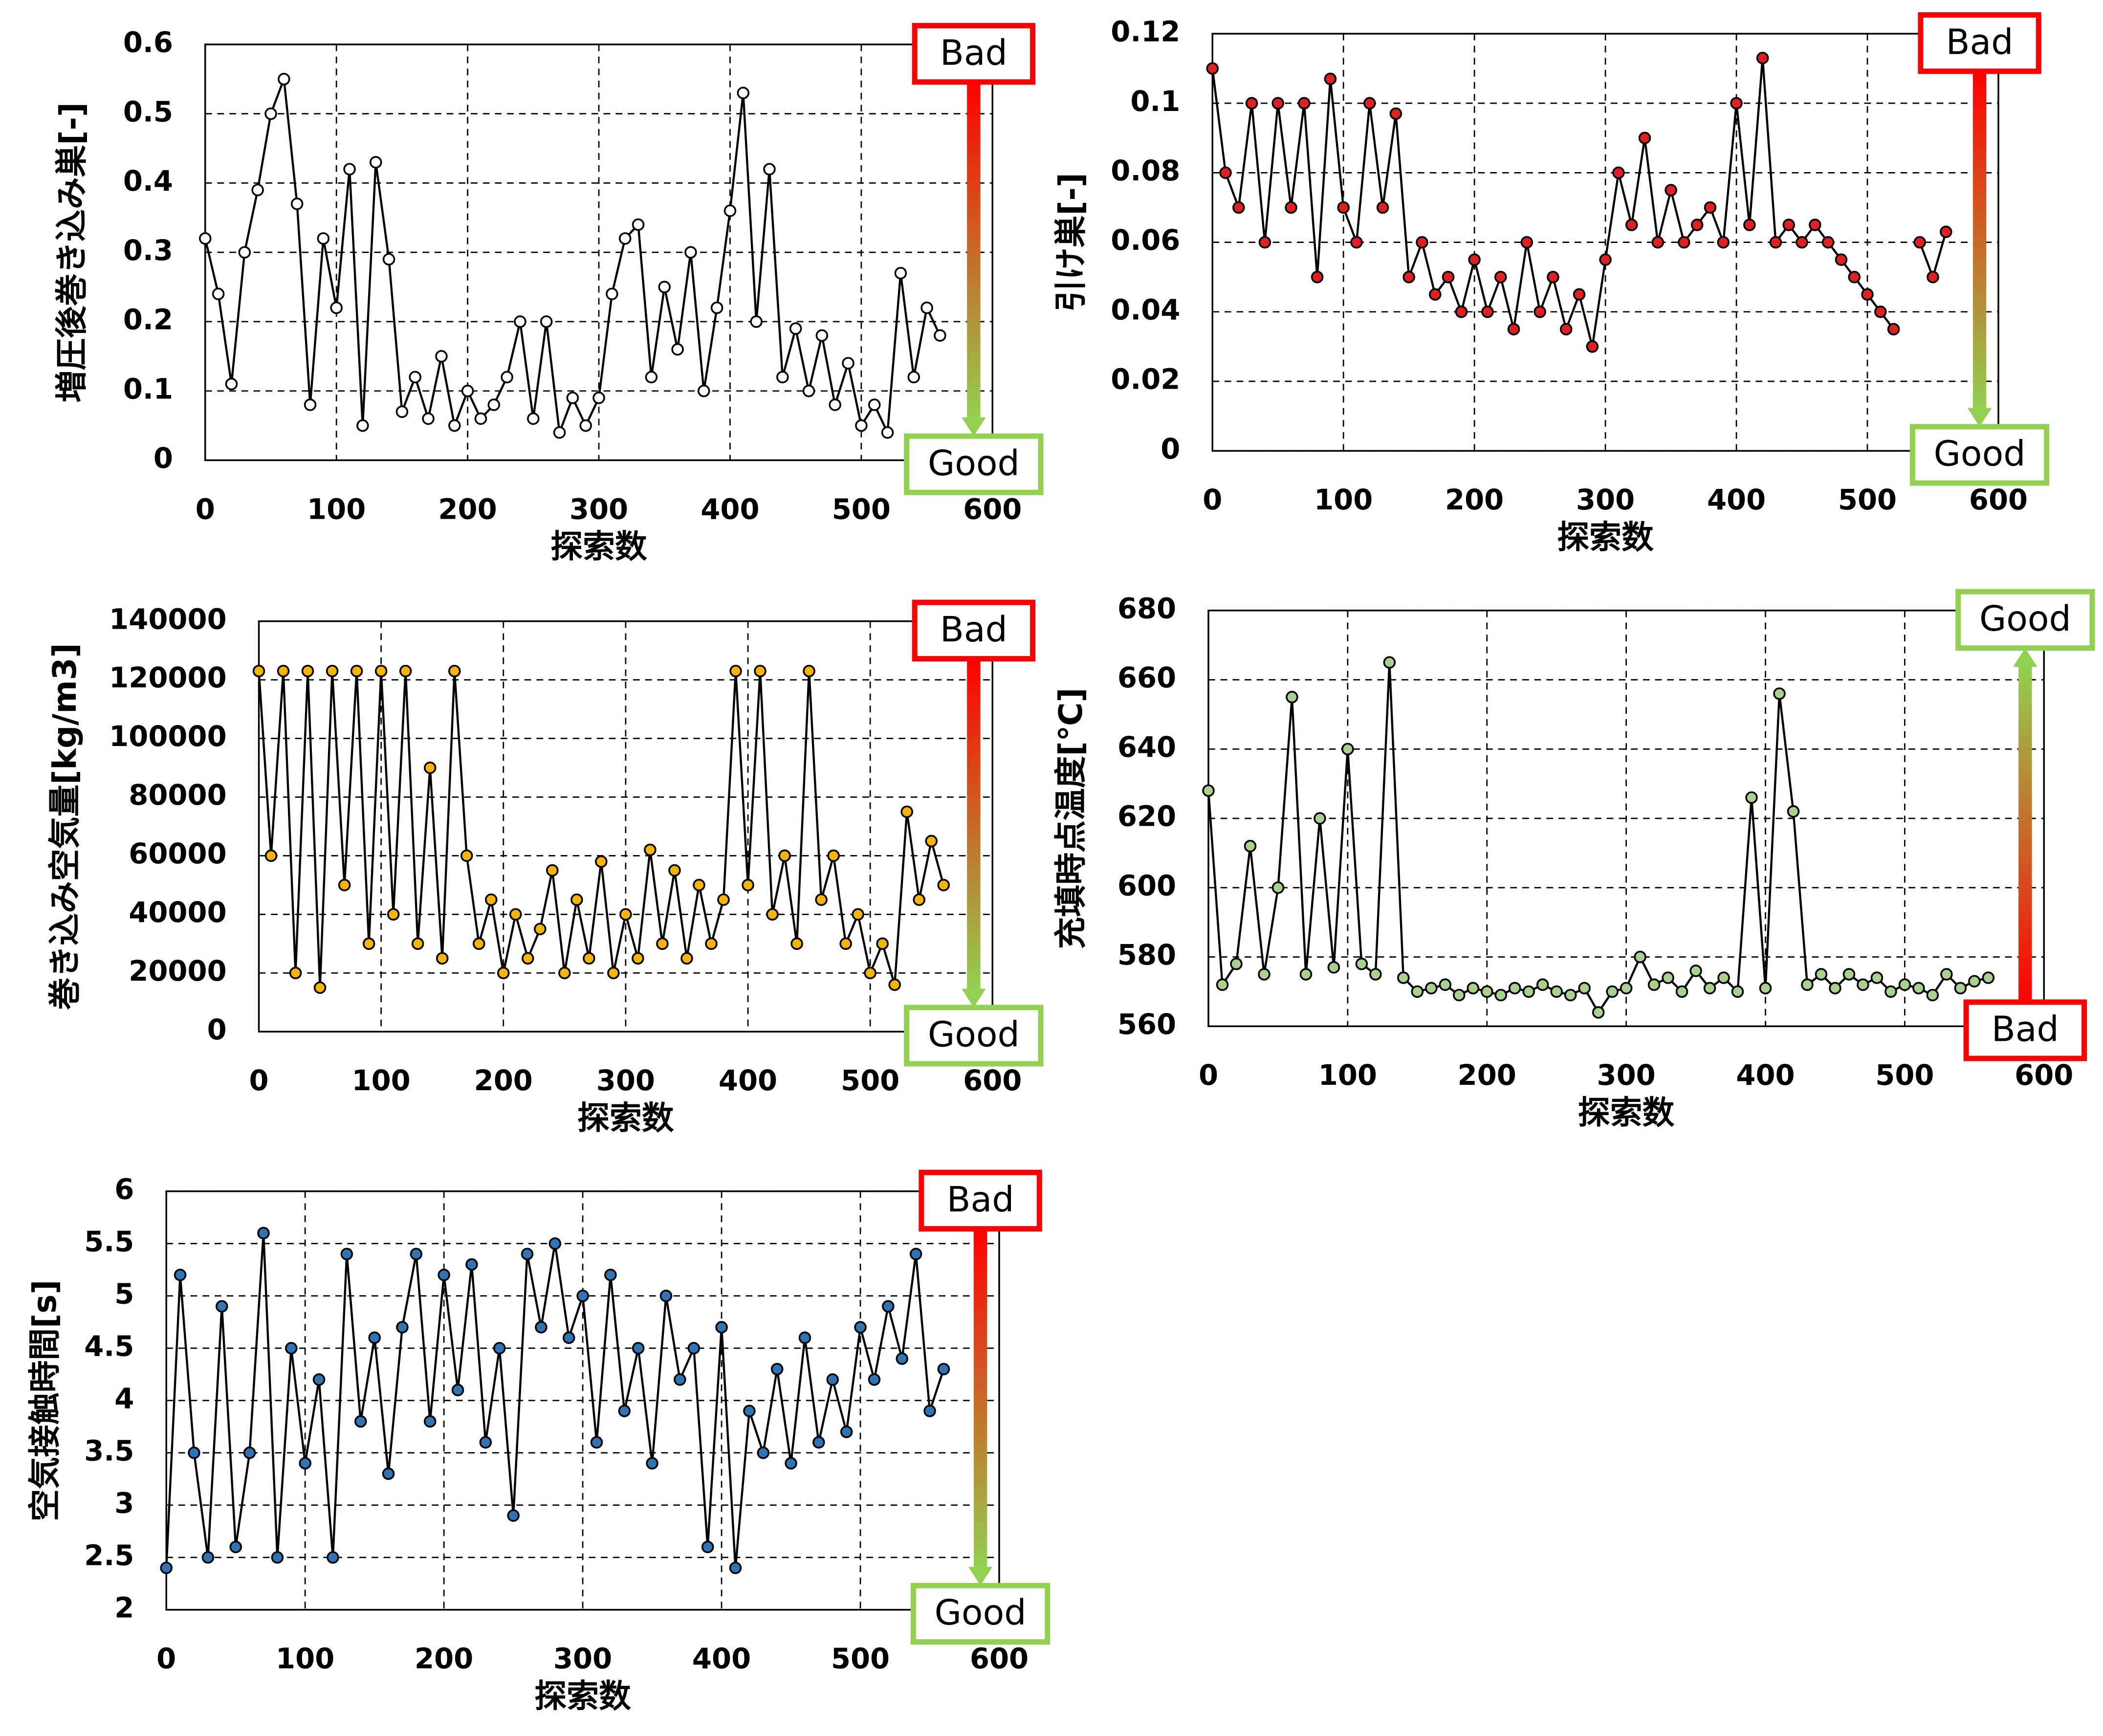  What do you see at coordinates (178, 795) in the screenshot?
I see `y-tick-label: 80000` at bounding box center [178, 795].